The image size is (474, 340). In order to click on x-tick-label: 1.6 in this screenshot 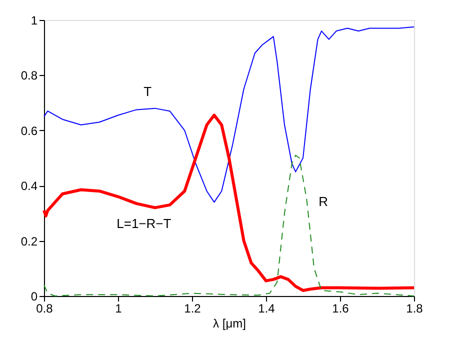, I will do `click(341, 309)`.